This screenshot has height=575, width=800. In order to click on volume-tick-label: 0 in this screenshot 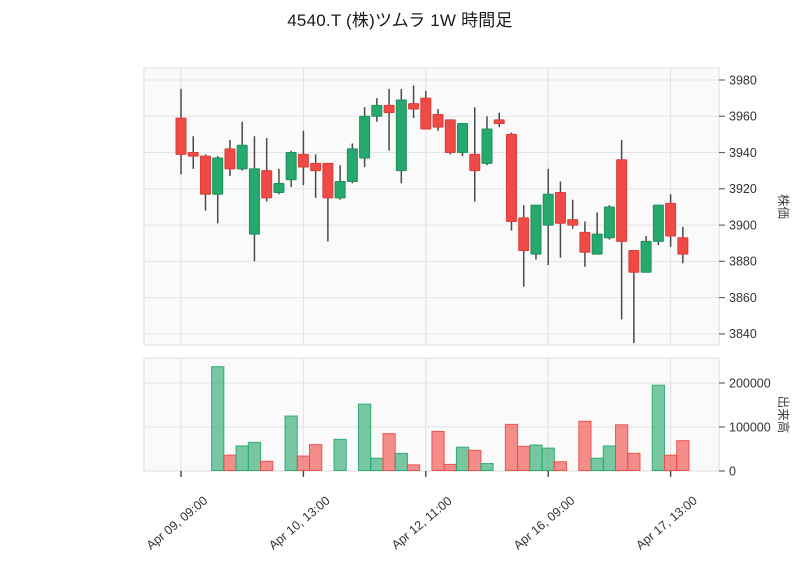, I will do `click(732, 471)`.